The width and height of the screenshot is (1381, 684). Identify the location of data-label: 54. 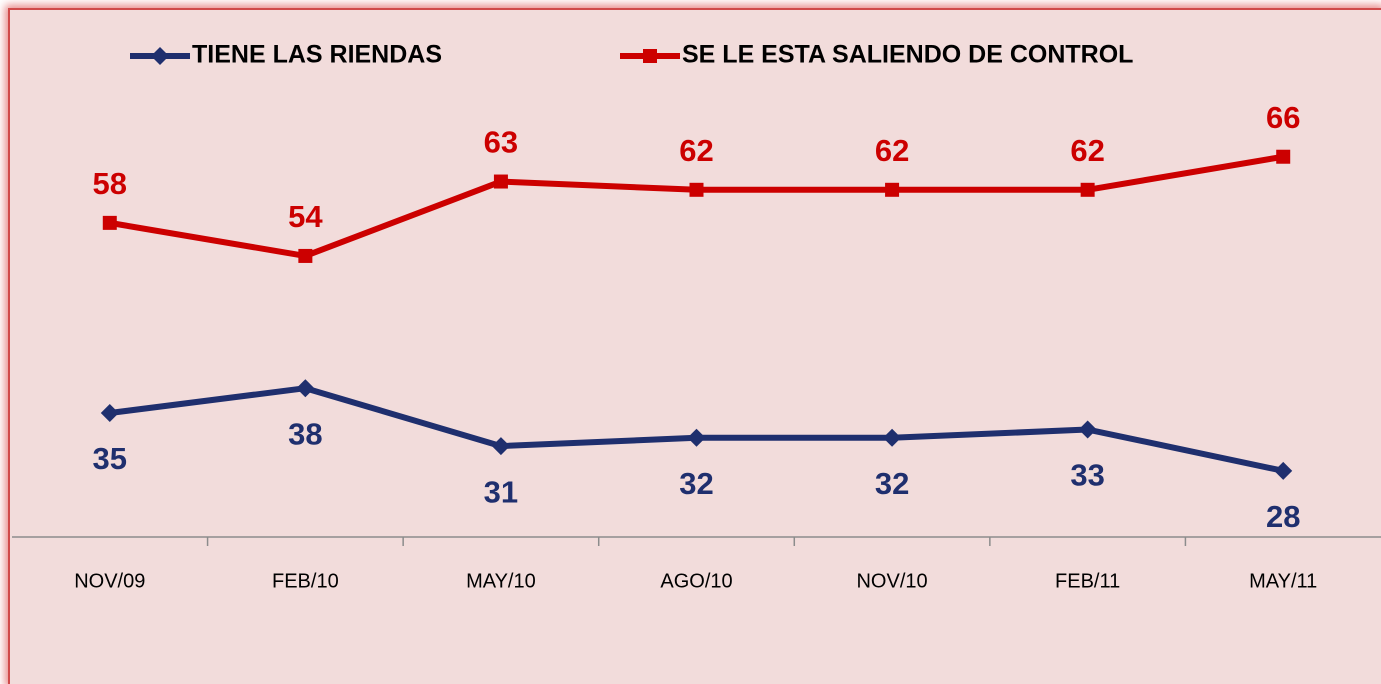
(305, 216).